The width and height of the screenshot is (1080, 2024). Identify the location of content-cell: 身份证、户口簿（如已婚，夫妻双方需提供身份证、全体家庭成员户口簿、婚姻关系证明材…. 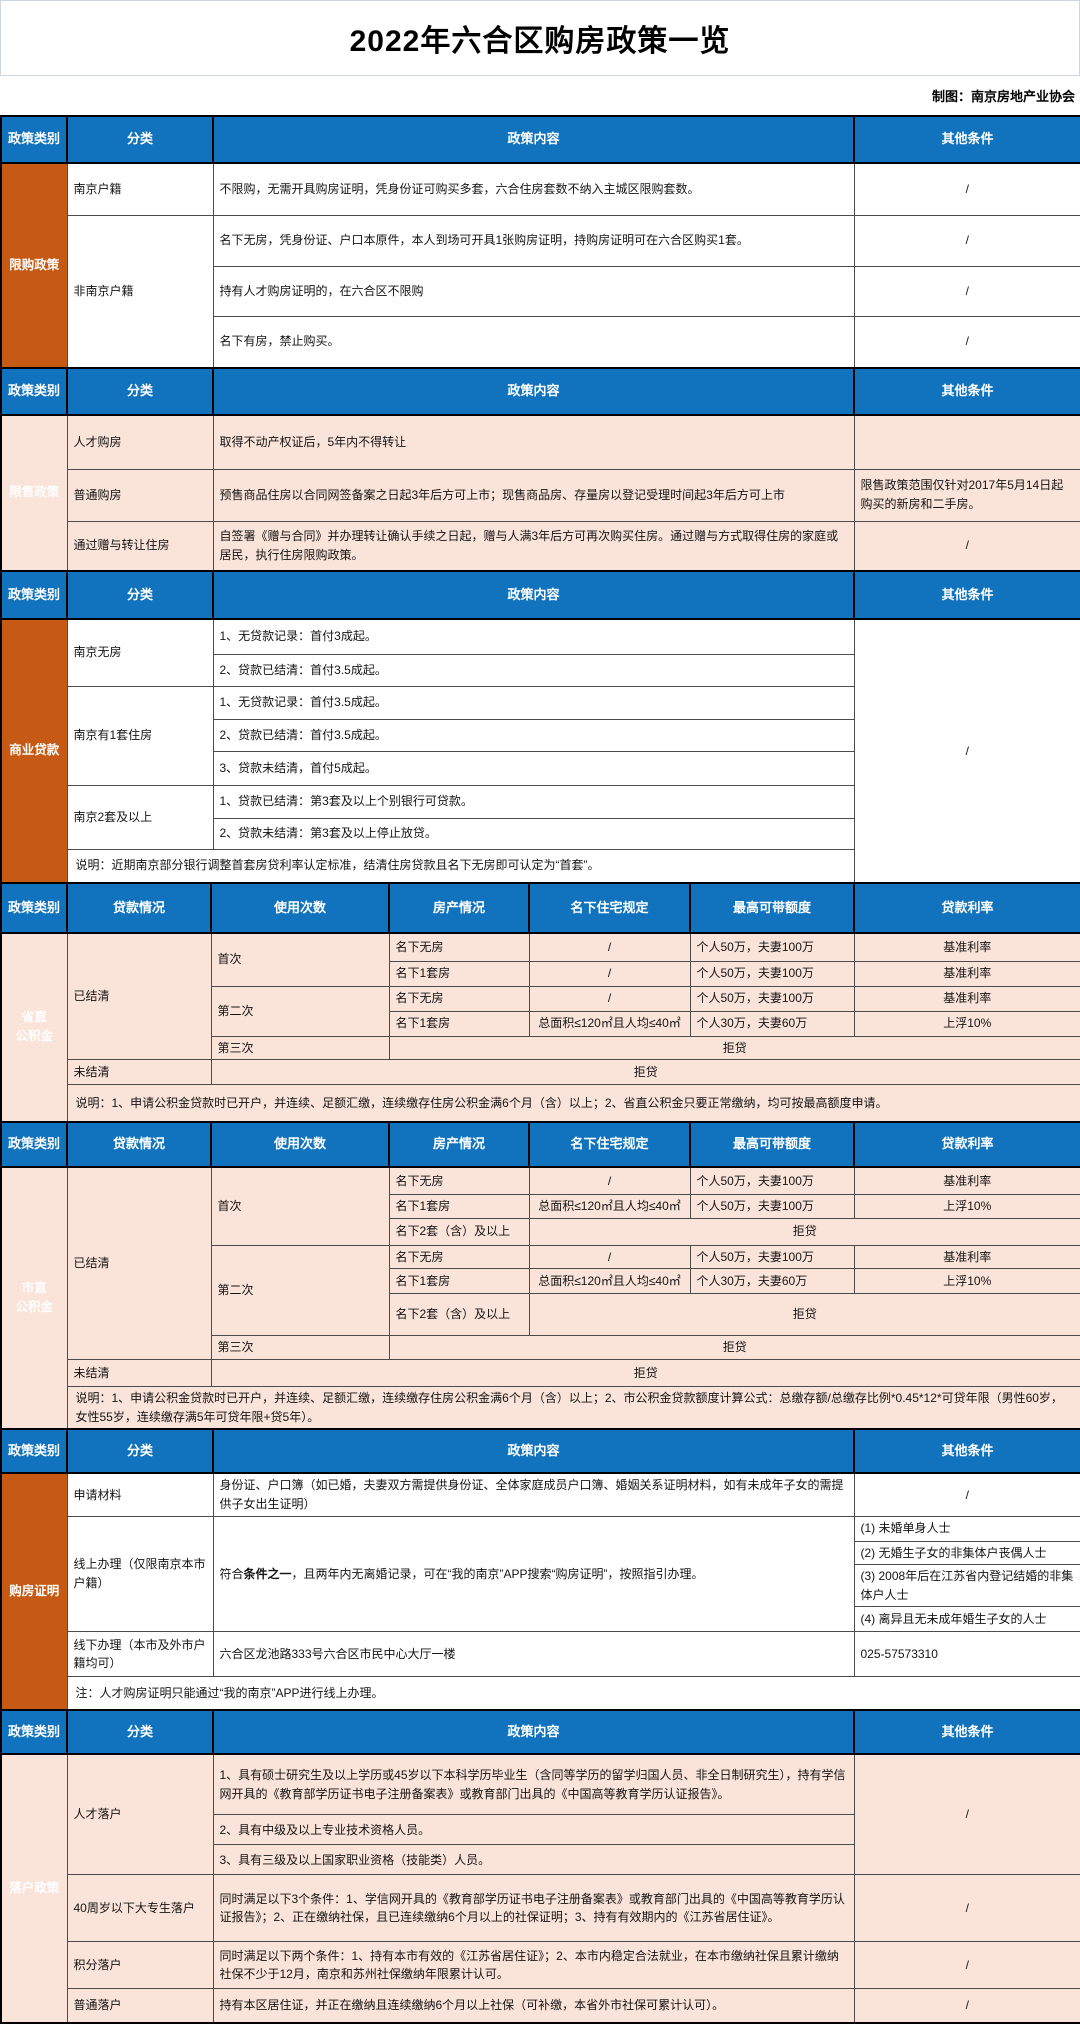
(533, 1494).